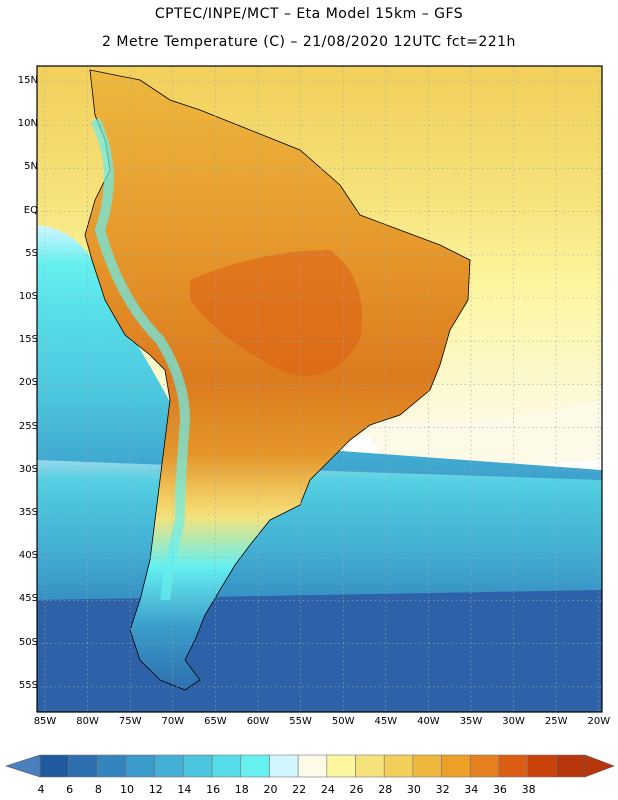 The width and height of the screenshot is (618, 800). I want to click on lat-label: 25S, so click(28, 426).